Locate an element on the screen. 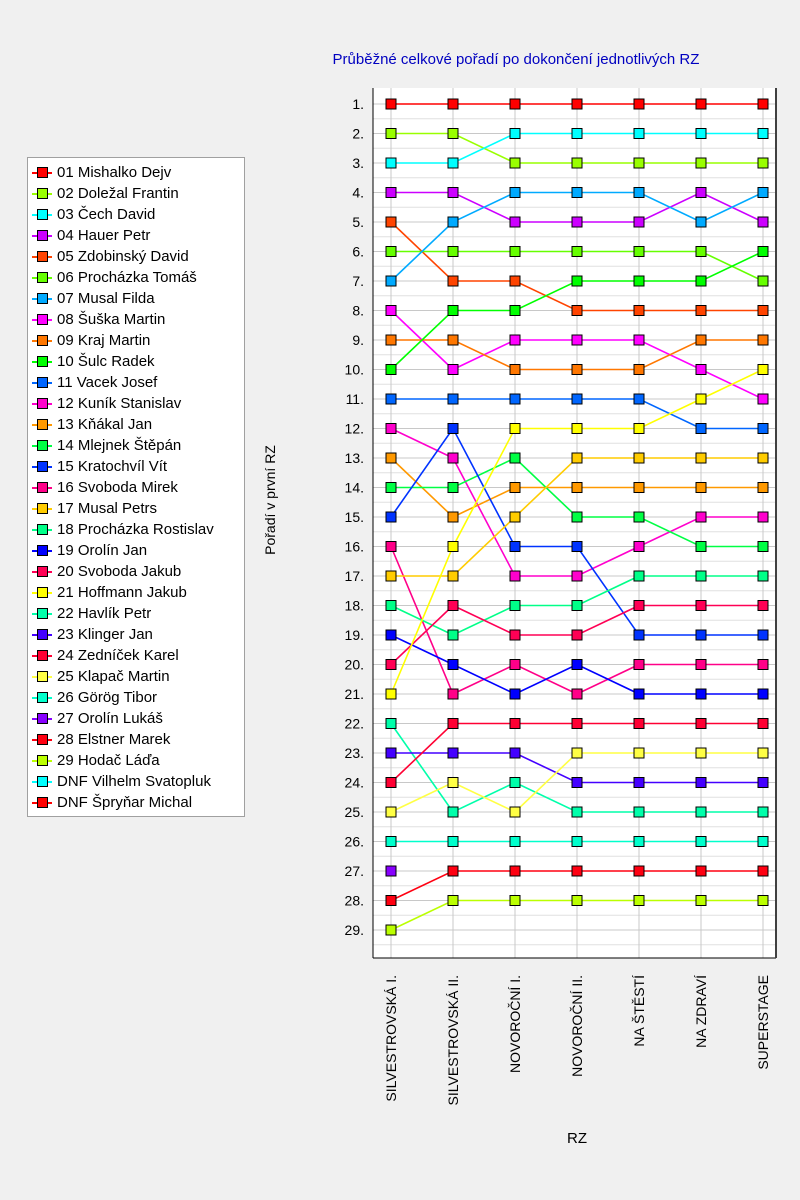 Image resolution: width=800 pixels, height=1200 pixels. y-tick-label: 28. is located at coordinates (354, 901).